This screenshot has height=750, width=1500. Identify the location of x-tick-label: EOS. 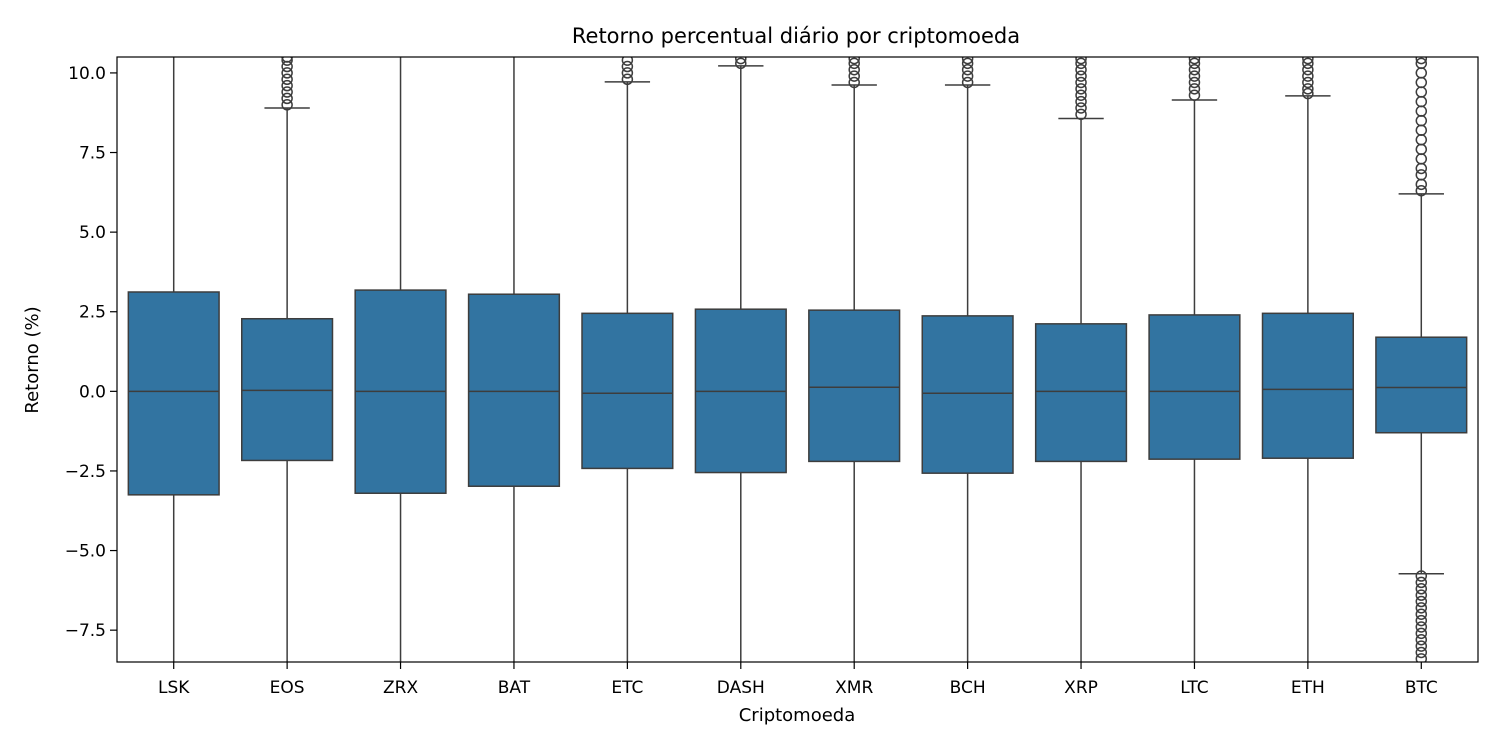
(287, 688).